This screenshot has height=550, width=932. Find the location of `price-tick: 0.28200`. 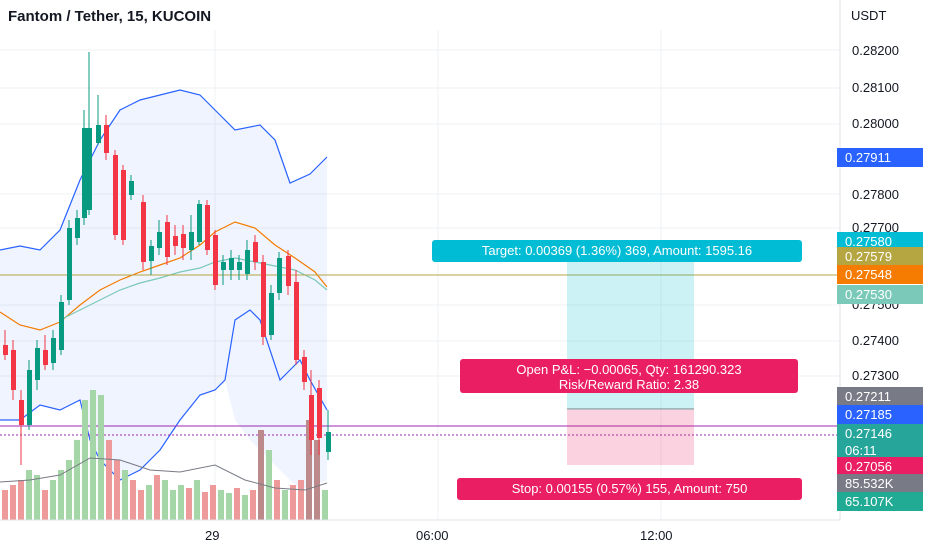

price-tick: 0.28200 is located at coordinates (875, 50).